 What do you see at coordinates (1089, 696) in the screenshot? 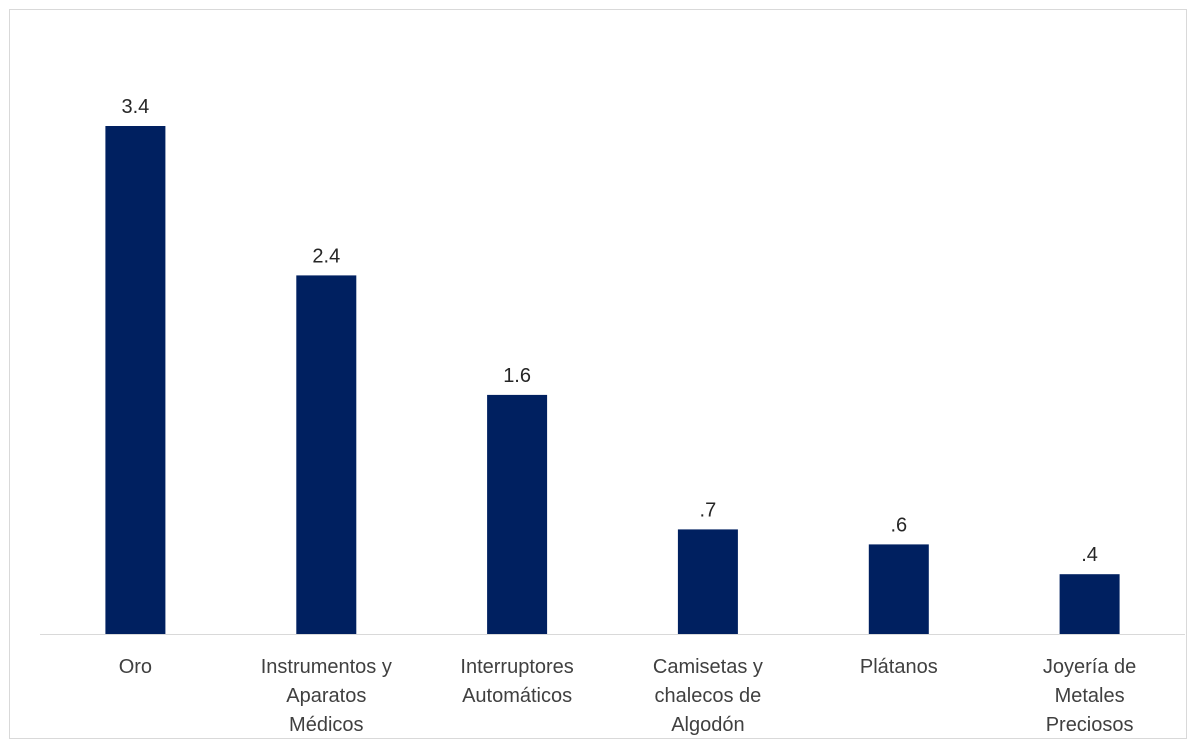
I see `category-label-5: Joyería de Metales Preciosos` at bounding box center [1089, 696].